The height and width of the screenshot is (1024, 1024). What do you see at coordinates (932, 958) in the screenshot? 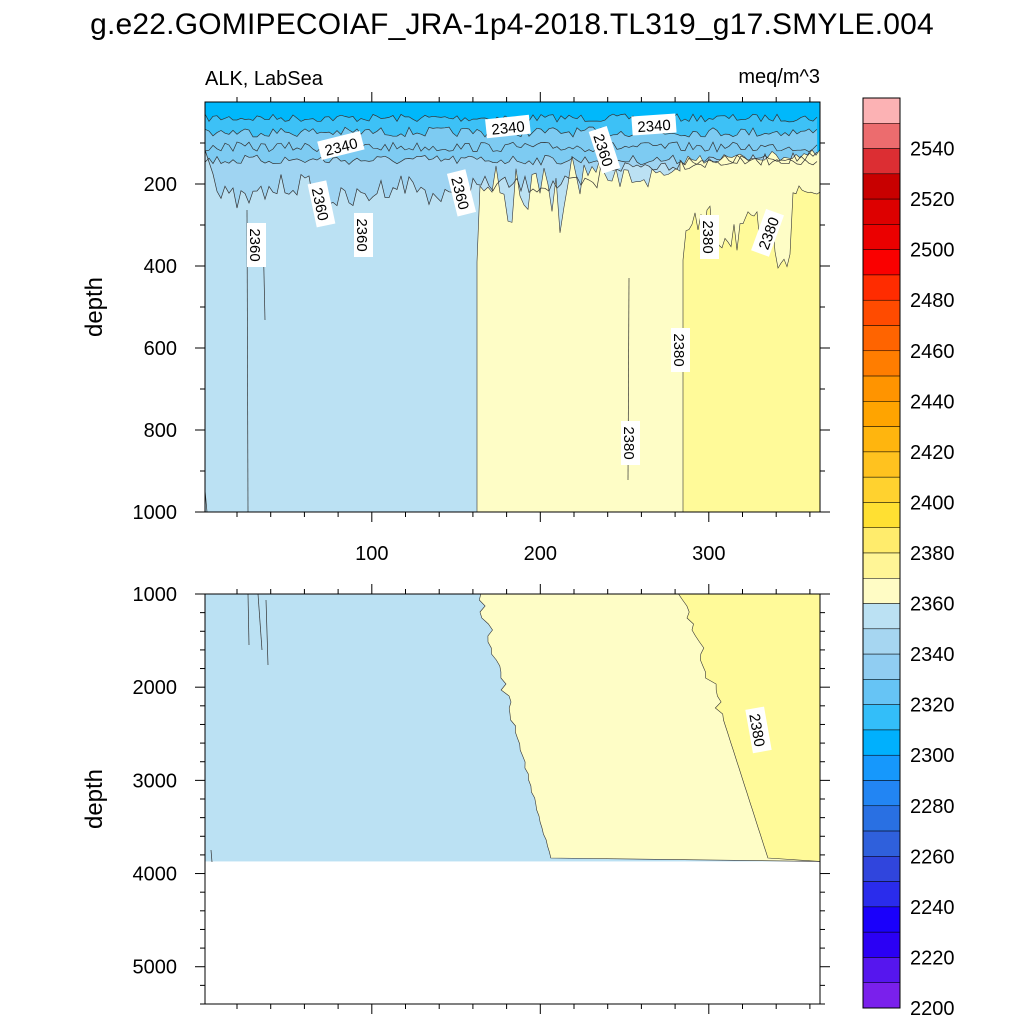
I see `colorbar-label: 2220` at bounding box center [932, 958].